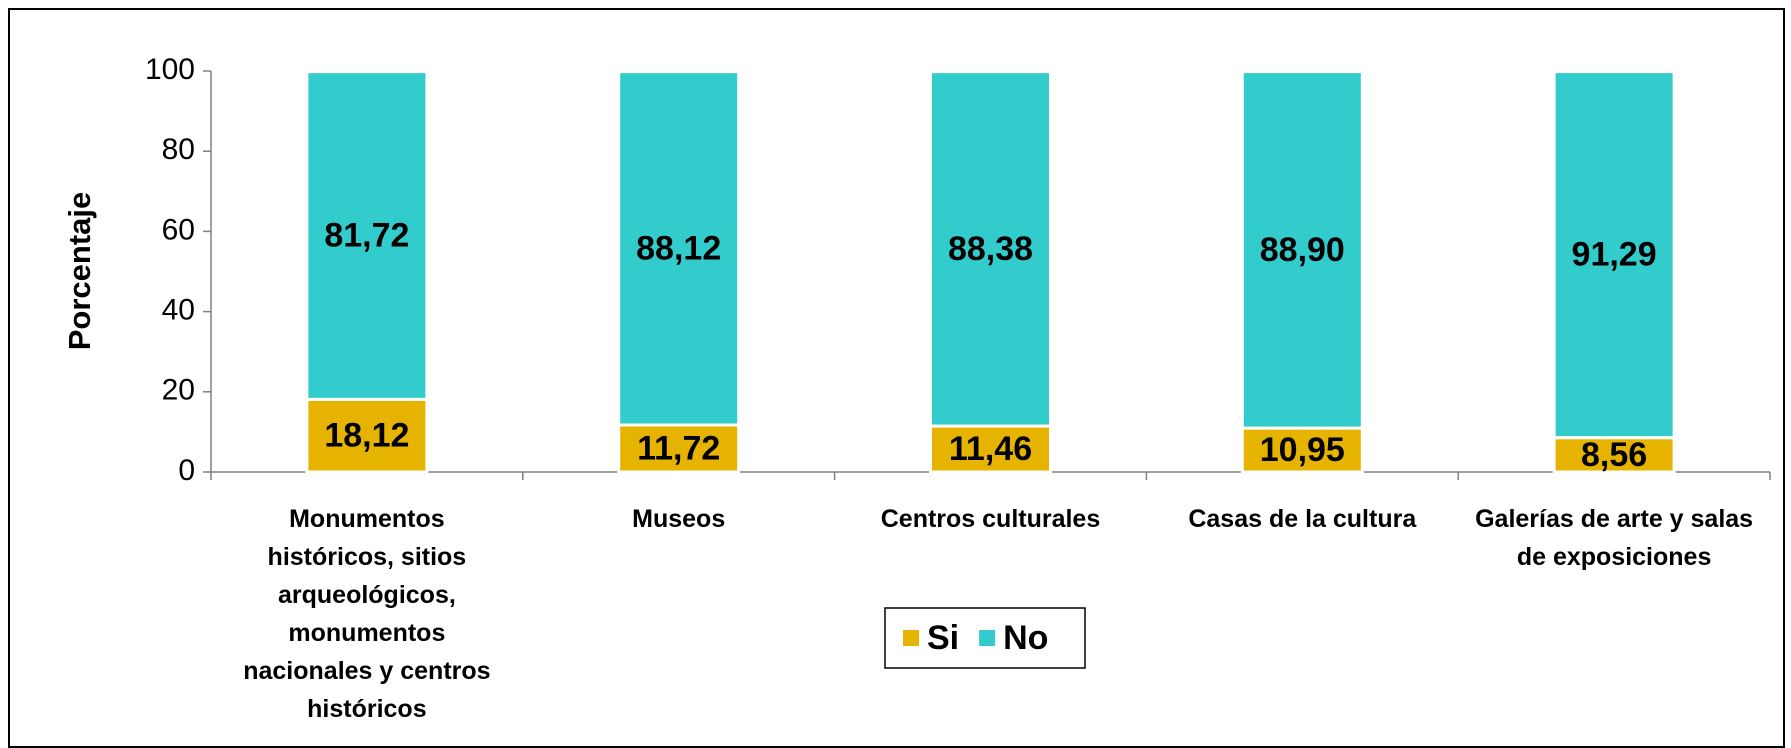 This screenshot has width=1791, height=748. Describe the element at coordinates (186, 470) in the screenshot. I see `y-tick-label: 0` at that location.